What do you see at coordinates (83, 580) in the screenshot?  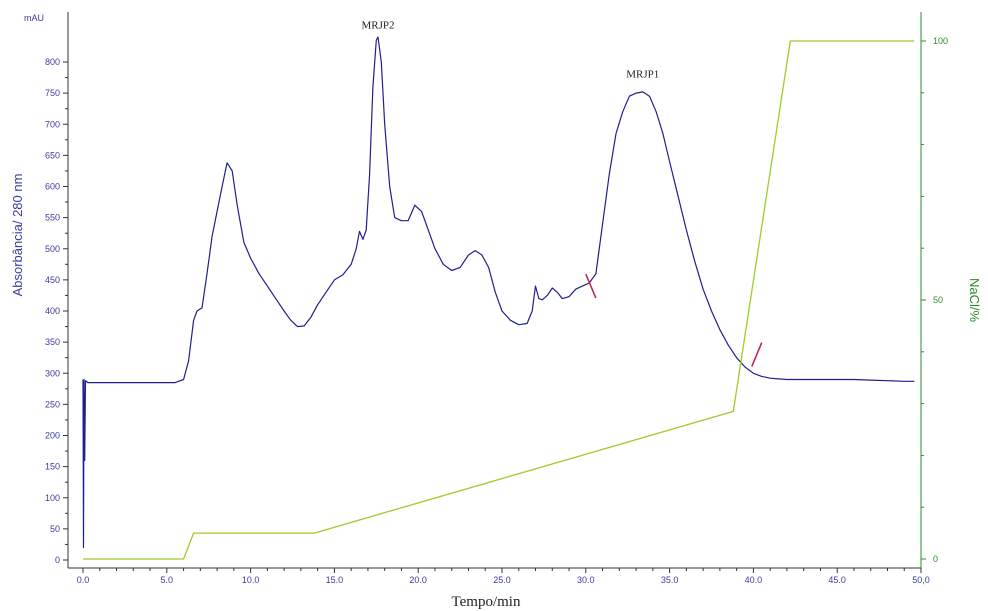 I see `x-tick-label: 0.0` at bounding box center [83, 580].